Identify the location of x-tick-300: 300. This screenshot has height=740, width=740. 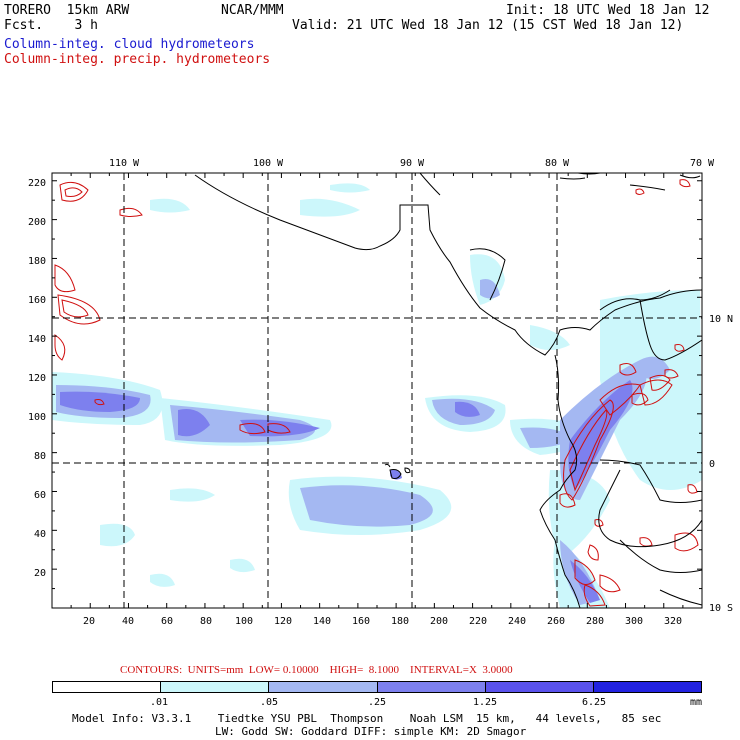
(634, 621).